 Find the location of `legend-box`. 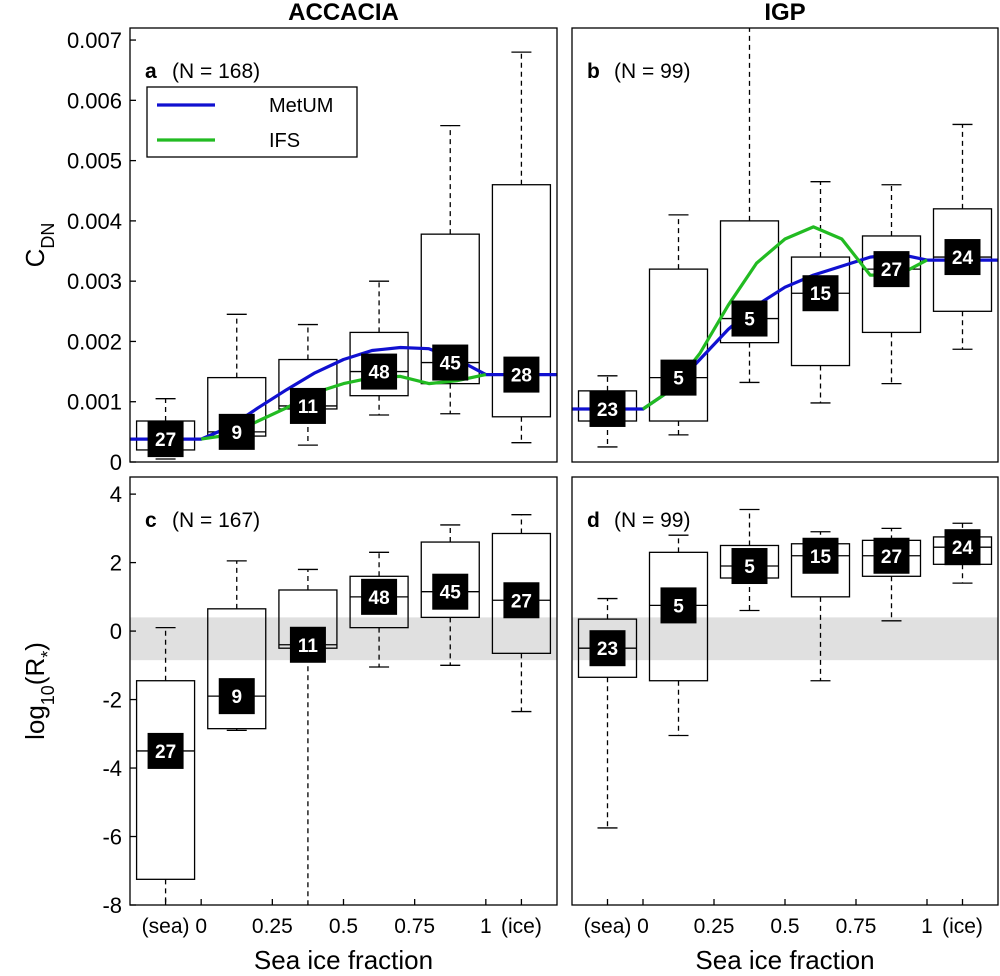

legend-box is located at coordinates (252, 122).